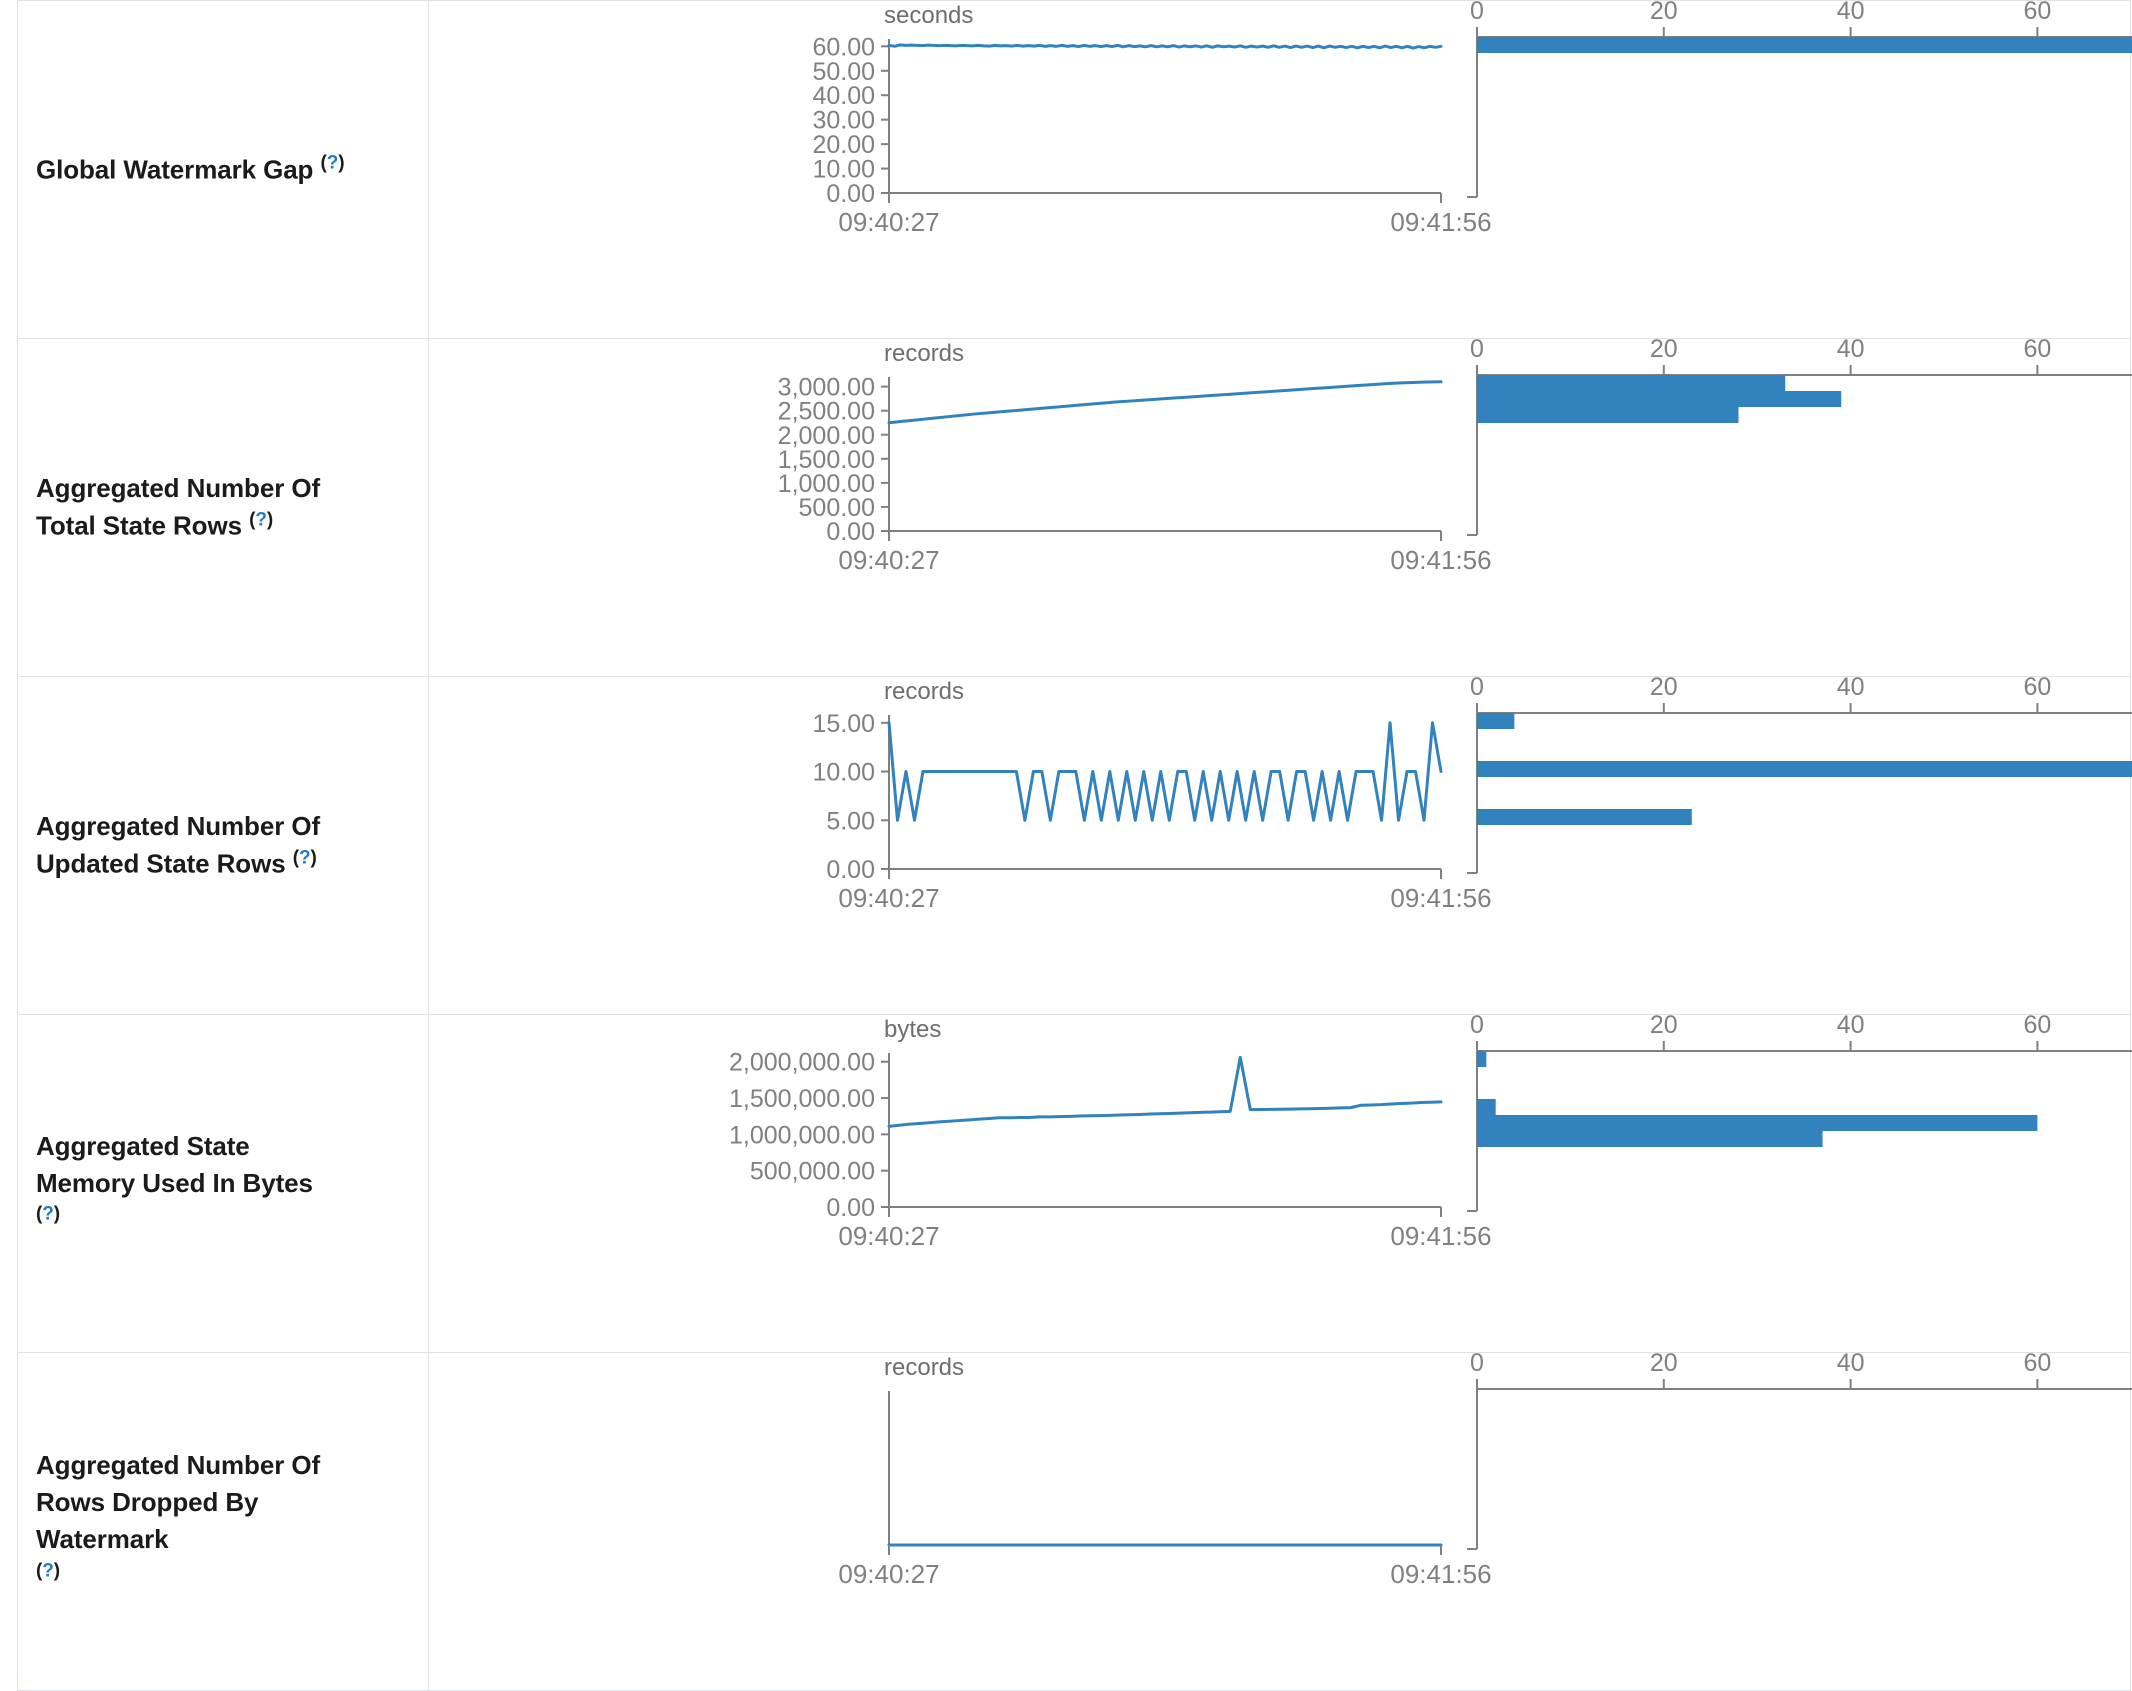 The height and width of the screenshot is (1691, 2132). Describe the element at coordinates (139, 525) in the screenshot. I see `metric-label-text: Total State Rows` at that location.